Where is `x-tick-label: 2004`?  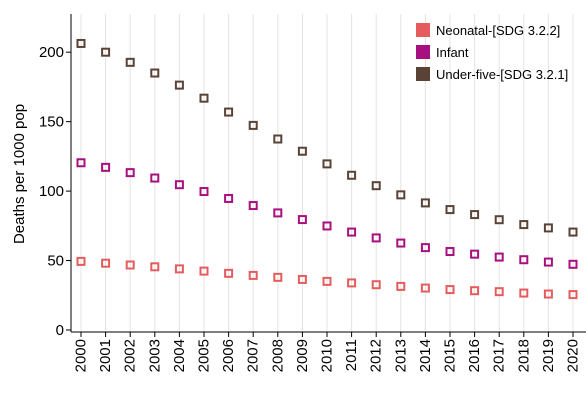
x-tick-label: 2004 is located at coordinates (179, 355).